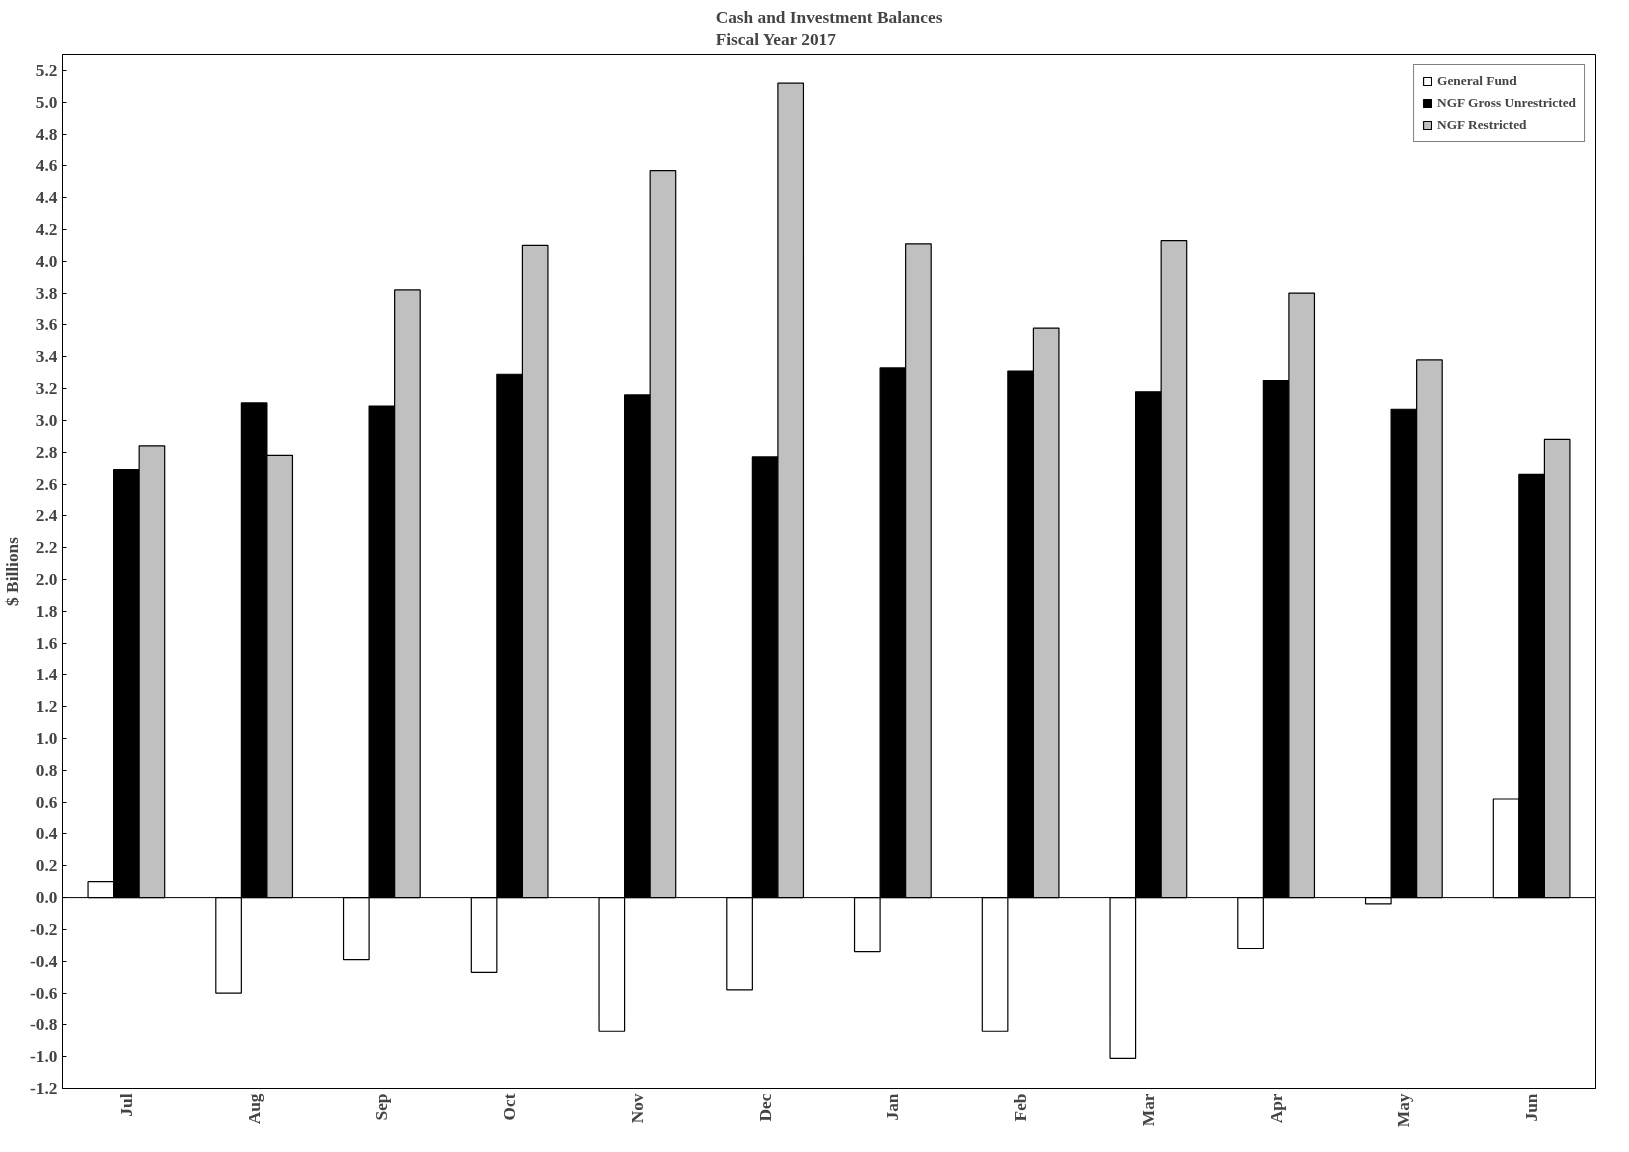  I want to click on x-tick-label: Oct, so click(510, 1107).